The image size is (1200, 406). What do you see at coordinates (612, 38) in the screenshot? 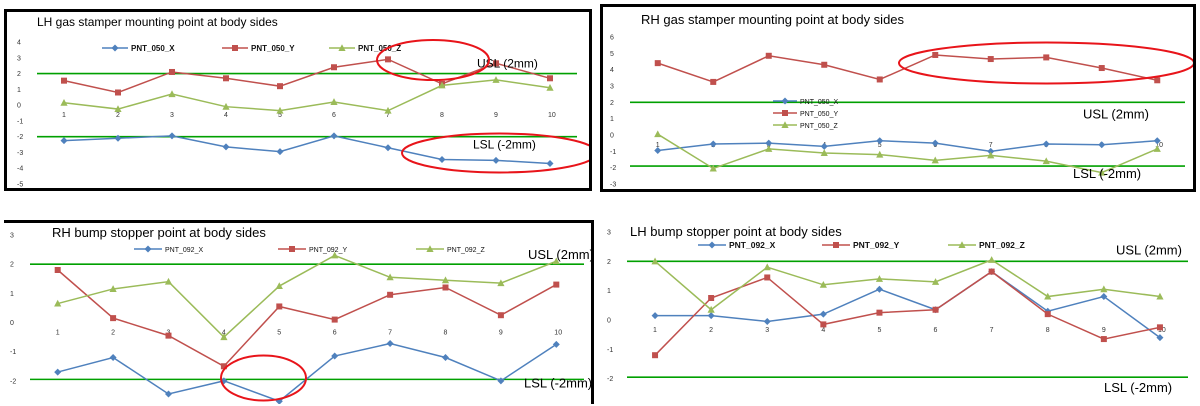
I see `y-tick-label: 6` at bounding box center [612, 38].